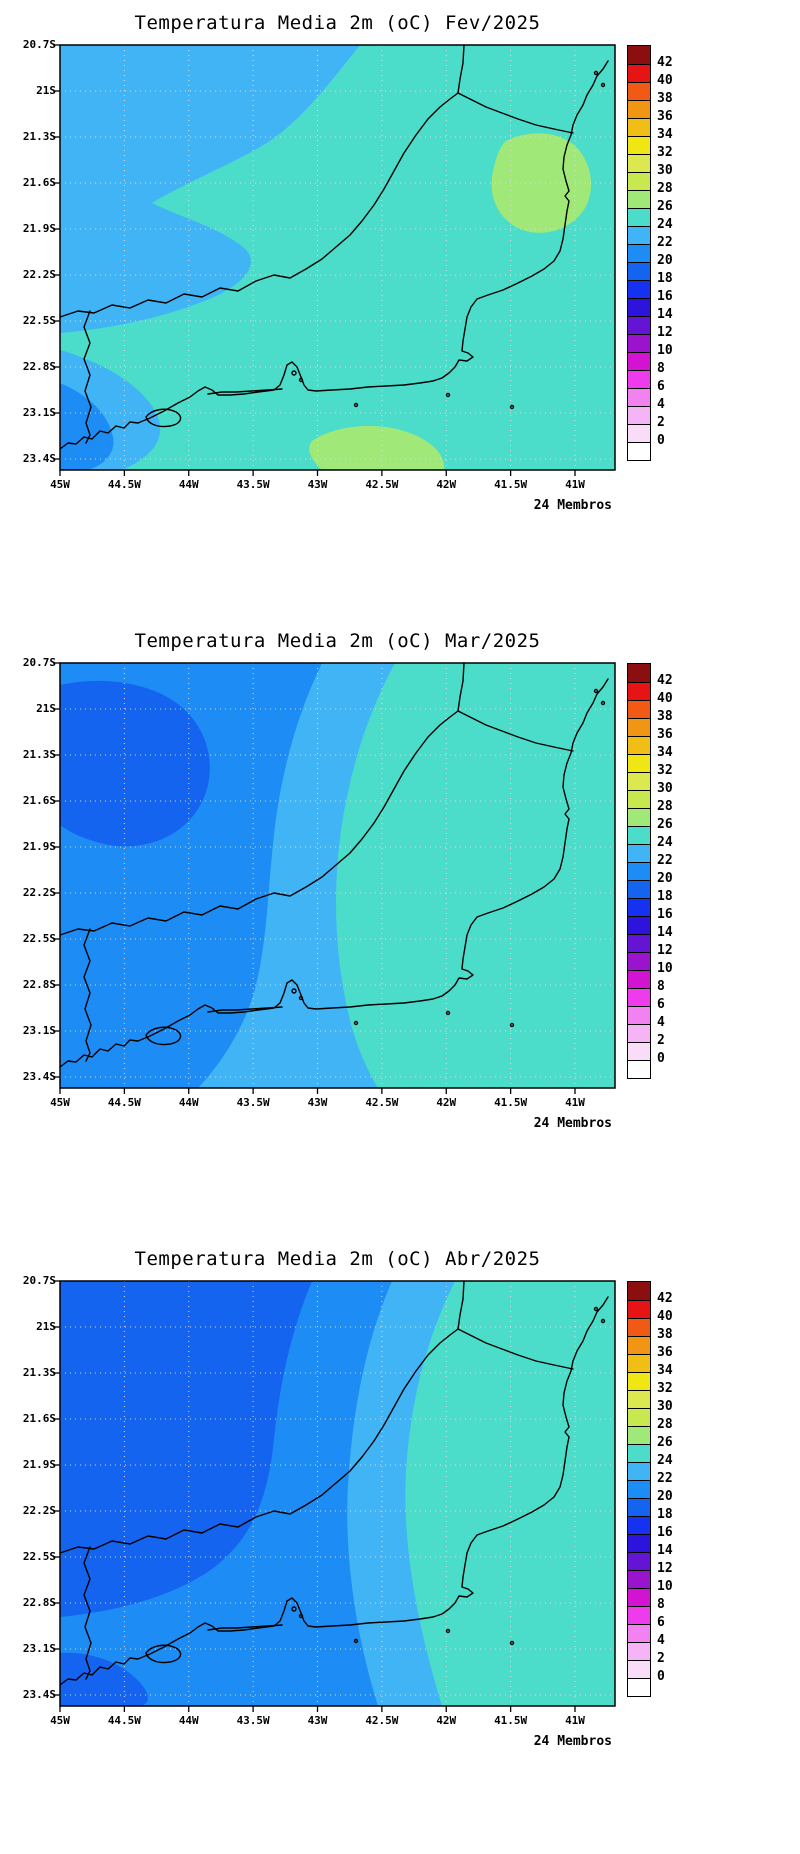  I want to click on lat-tick-label: 21.3S, so click(39, 1372).